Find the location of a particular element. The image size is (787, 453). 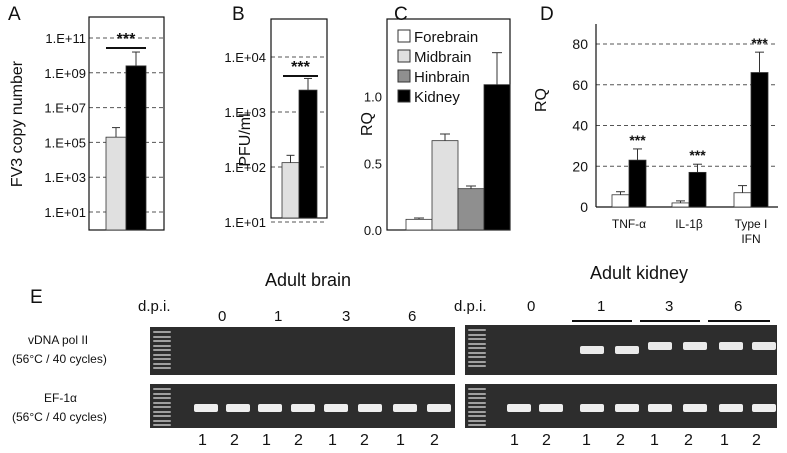

legend-entry: Kidney is located at coordinates (437, 97).